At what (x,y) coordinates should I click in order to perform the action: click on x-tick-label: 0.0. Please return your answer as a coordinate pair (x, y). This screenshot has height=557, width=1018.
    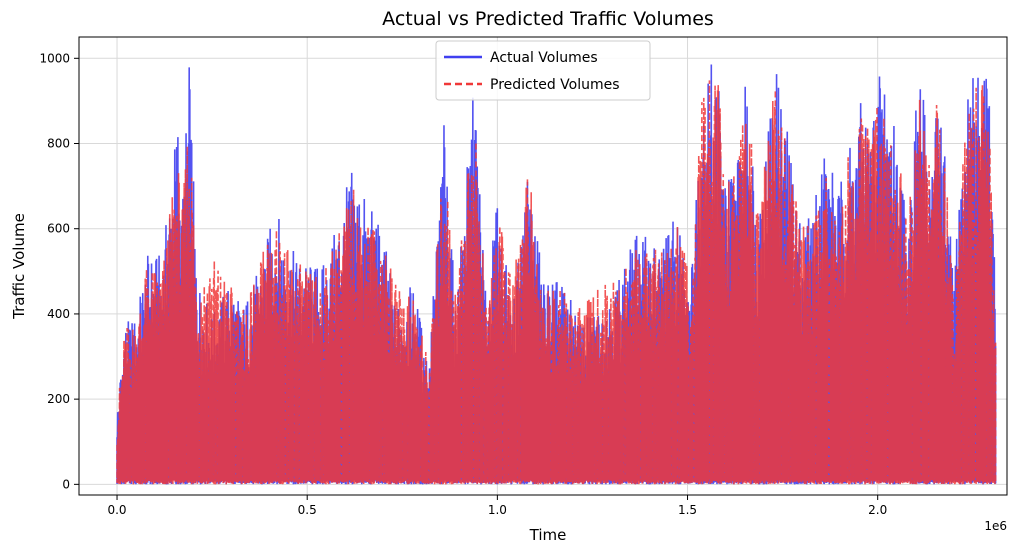
    Looking at the image, I should click on (116, 510).